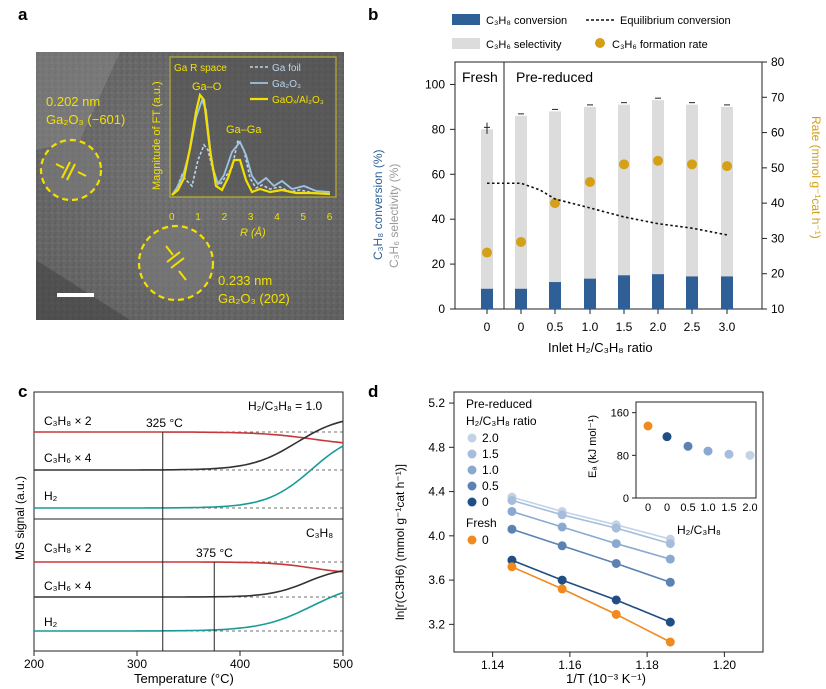  I want to click on annotation-1-plane: Ga₂O₃ (−601), so click(85, 119).